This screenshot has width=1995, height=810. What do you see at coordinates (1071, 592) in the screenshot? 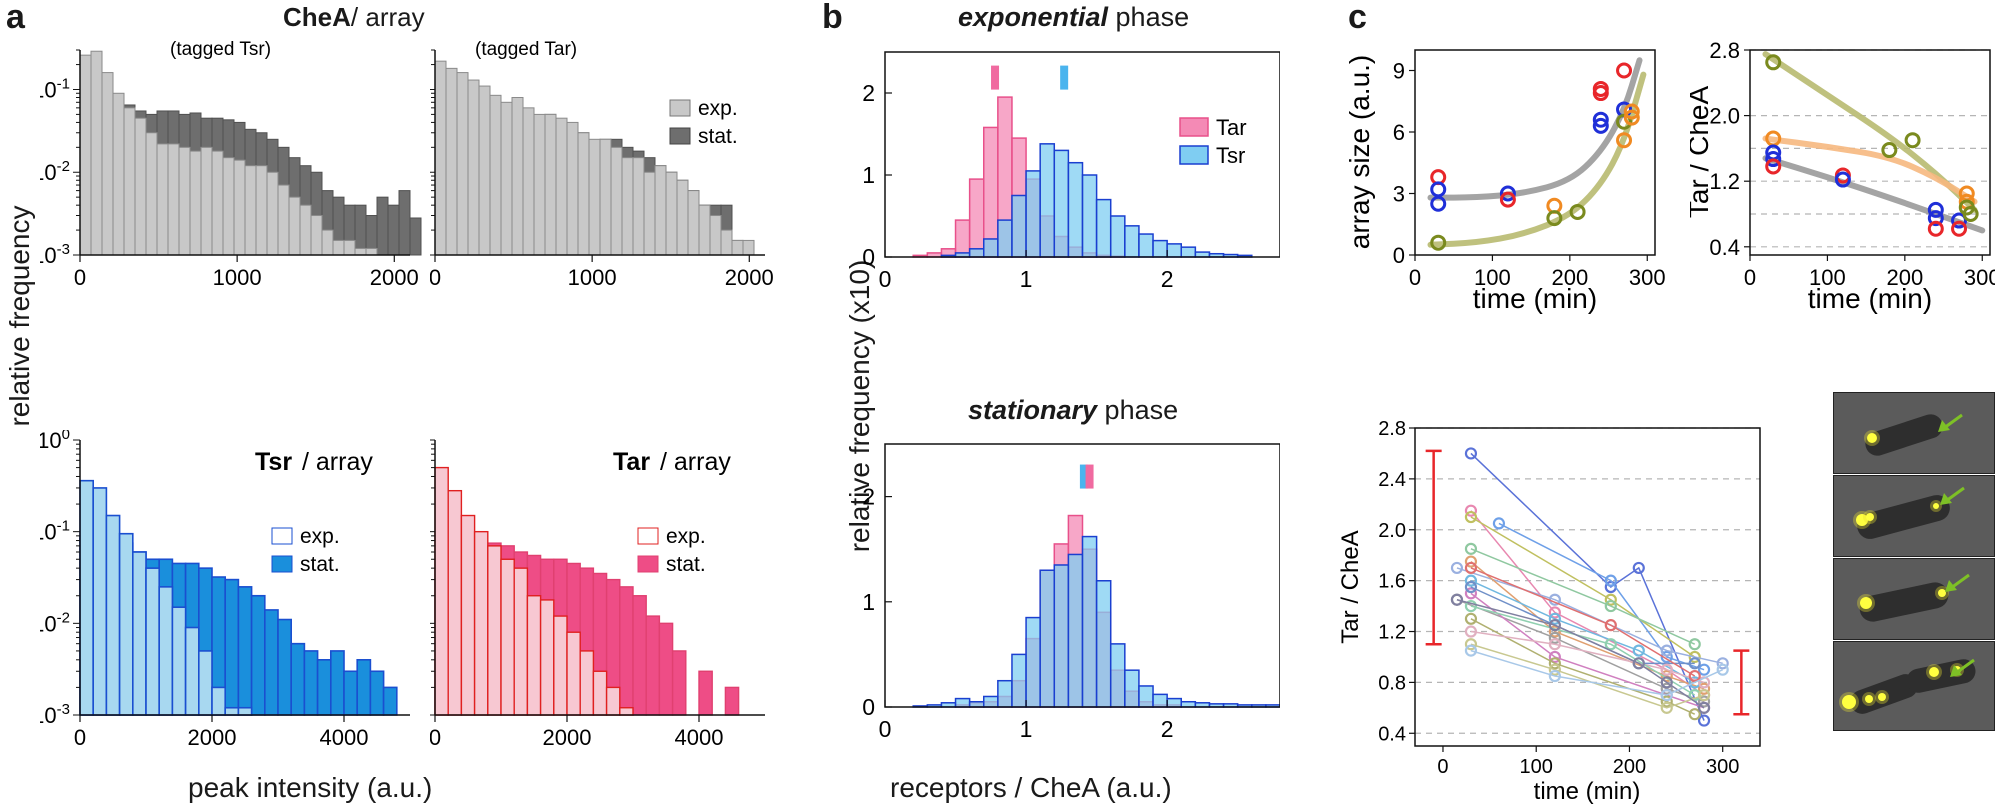
I see `chart-b-stationary: 0 1 2 0 1 2` at bounding box center [1071, 592].